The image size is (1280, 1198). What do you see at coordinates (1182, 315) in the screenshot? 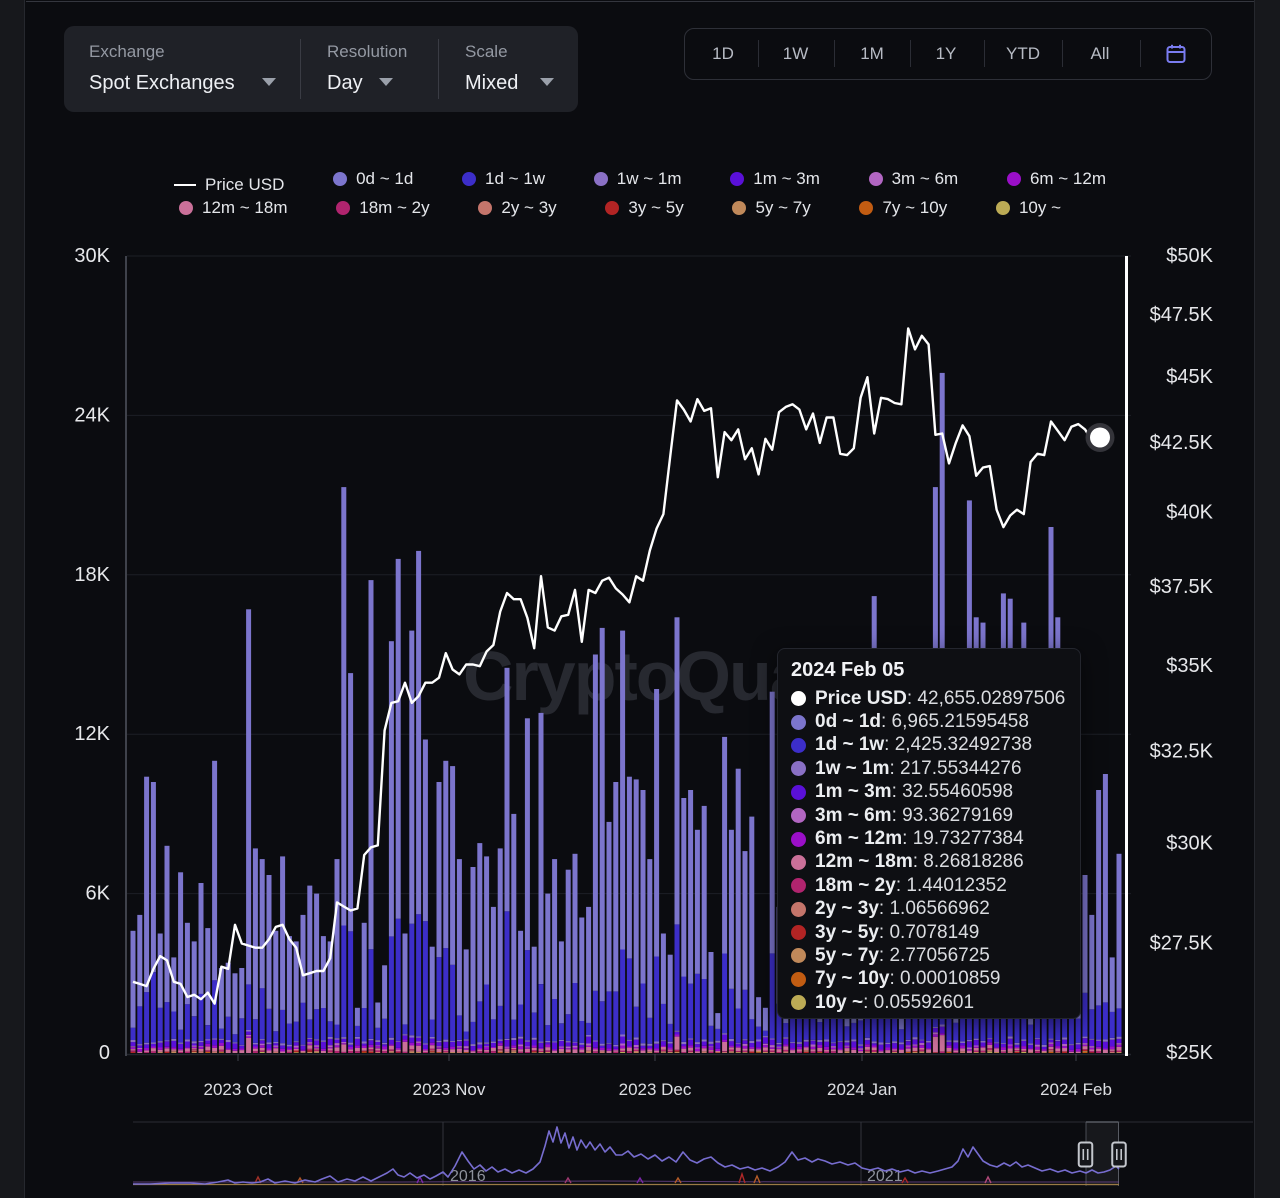
I see `svg-text: $47.5K` at bounding box center [1182, 315].